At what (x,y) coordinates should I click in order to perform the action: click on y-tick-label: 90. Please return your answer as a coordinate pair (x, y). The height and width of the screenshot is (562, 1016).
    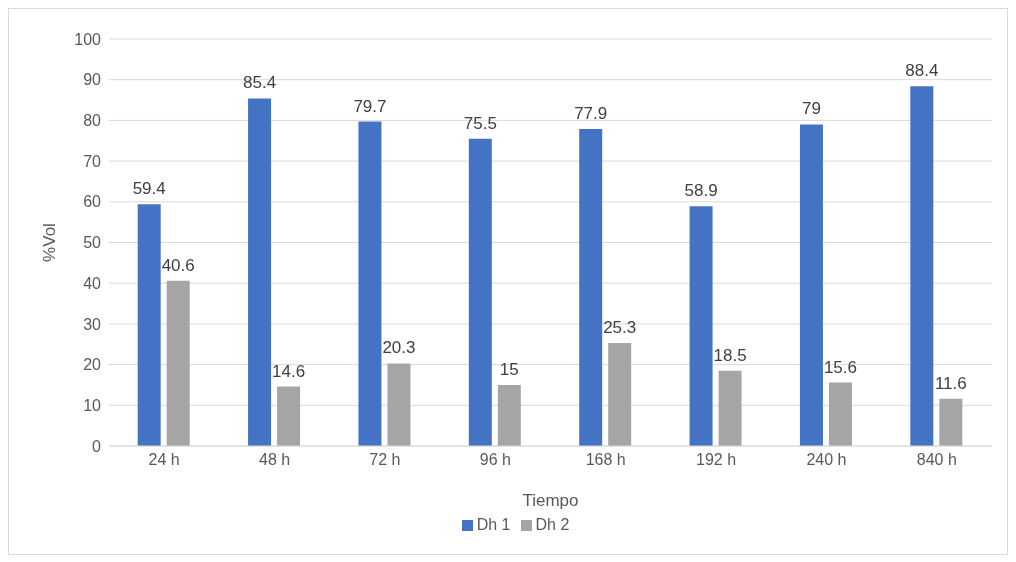
    Looking at the image, I should click on (92, 80).